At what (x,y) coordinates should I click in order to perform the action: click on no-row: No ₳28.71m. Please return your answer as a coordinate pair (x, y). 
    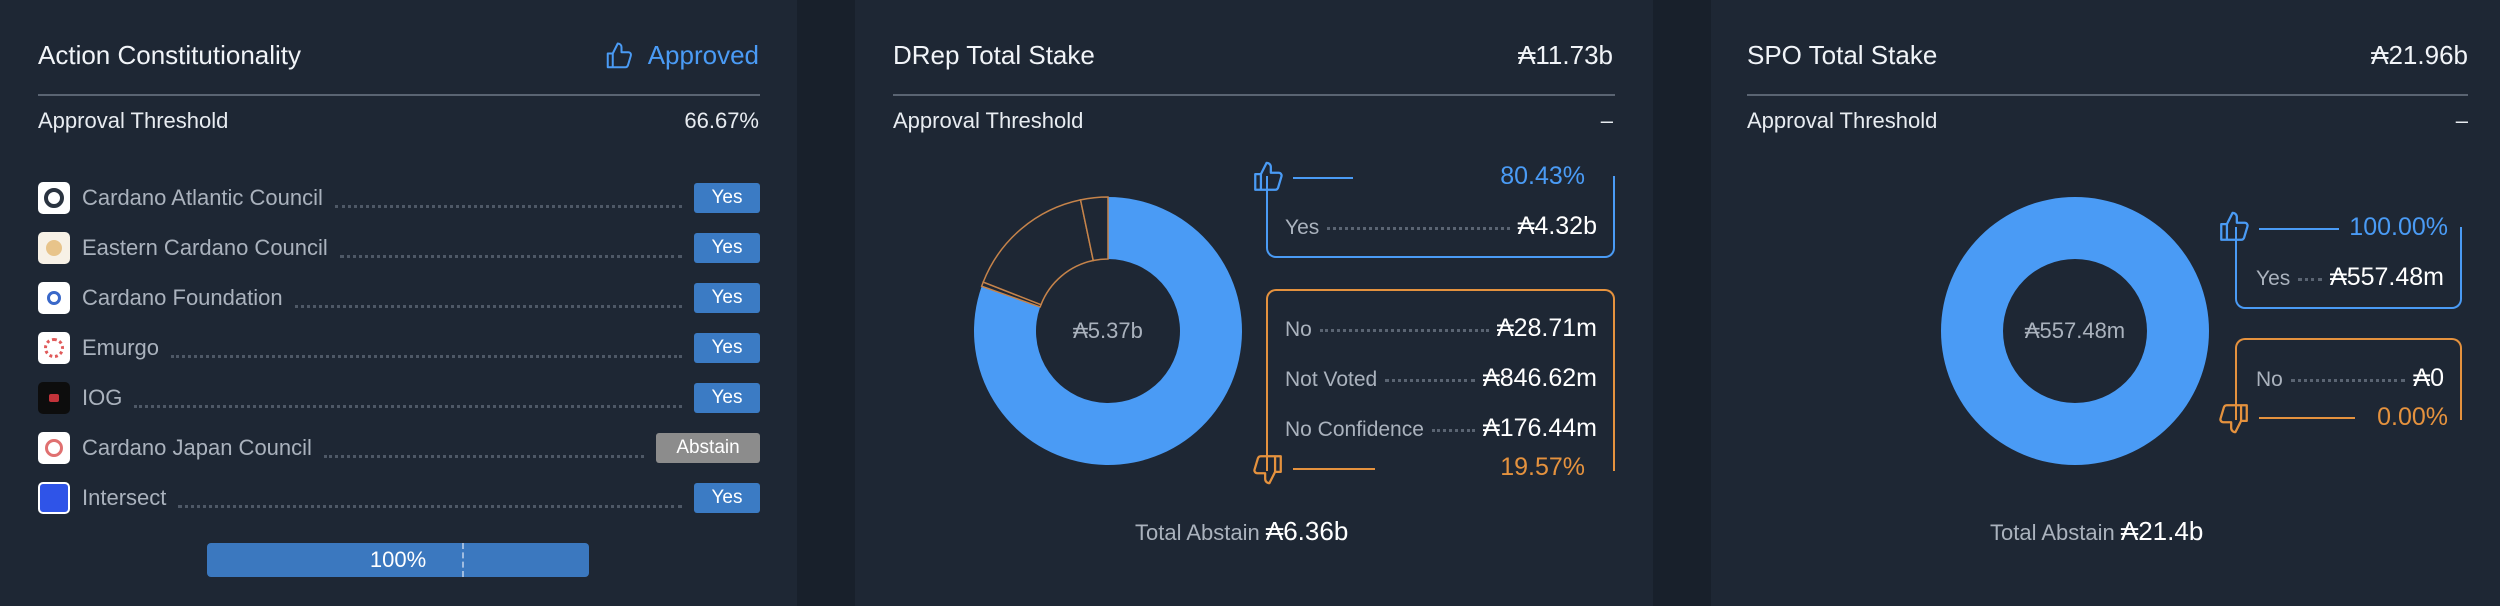
    Looking at the image, I should click on (1441, 328).